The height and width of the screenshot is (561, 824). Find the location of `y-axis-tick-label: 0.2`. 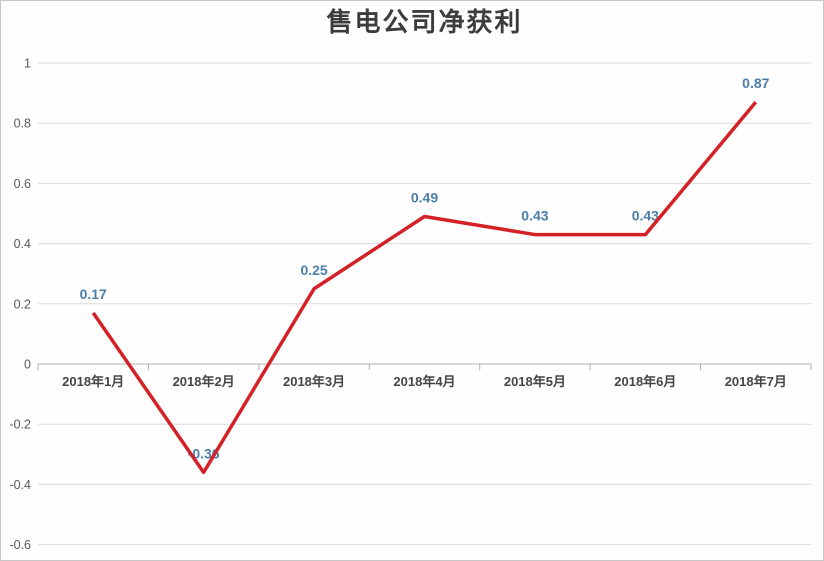

y-axis-tick-label: 0.2 is located at coordinates (22, 304).